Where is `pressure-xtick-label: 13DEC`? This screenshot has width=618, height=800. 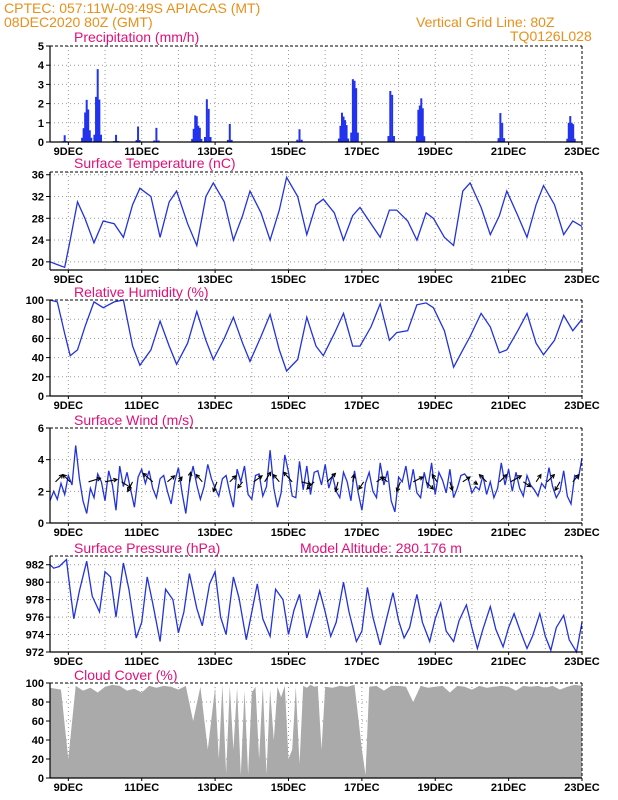 pressure-xtick-label: 13DEC is located at coordinates (215, 662).